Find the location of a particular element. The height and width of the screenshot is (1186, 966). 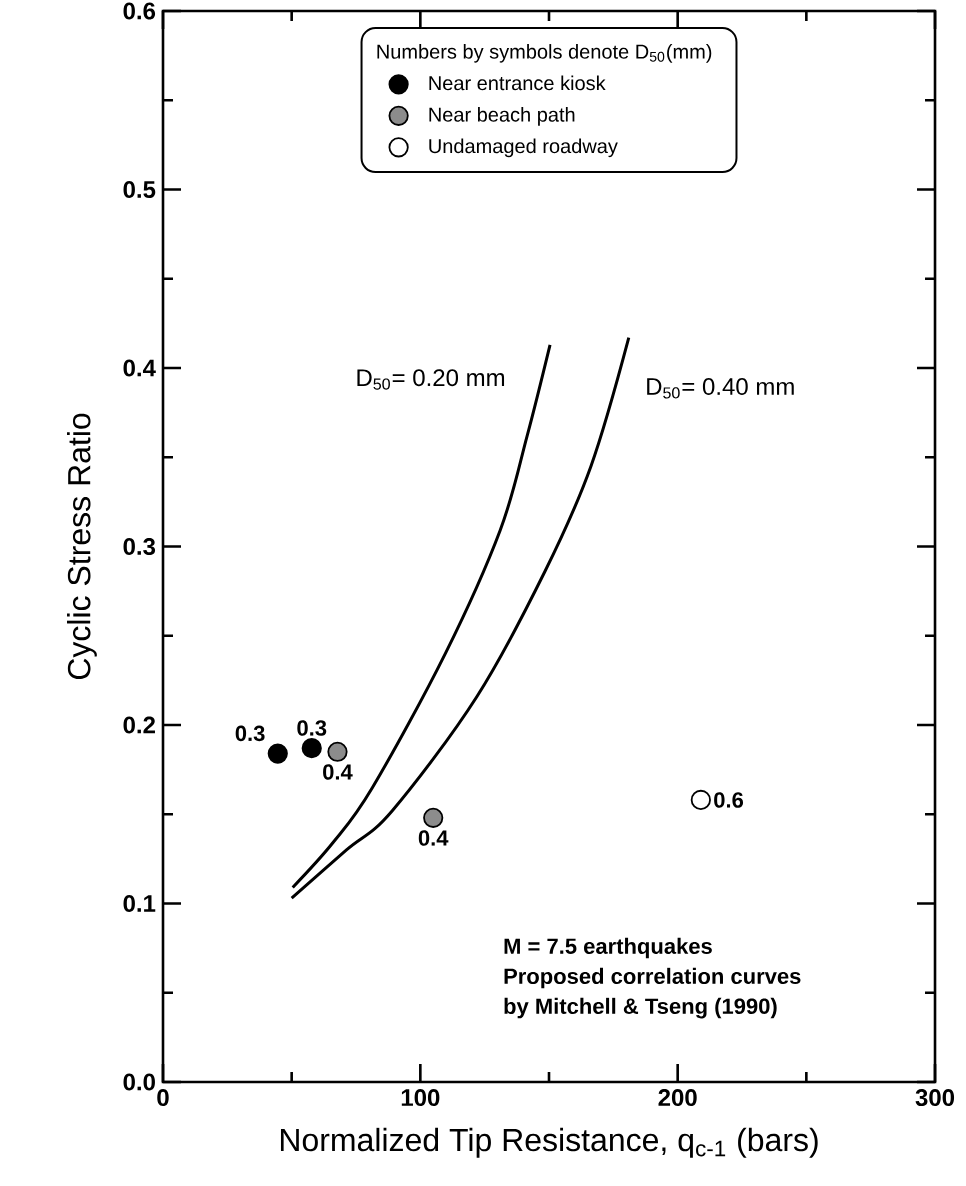

y-tick-label: 0.0 is located at coordinates (139, 1082).